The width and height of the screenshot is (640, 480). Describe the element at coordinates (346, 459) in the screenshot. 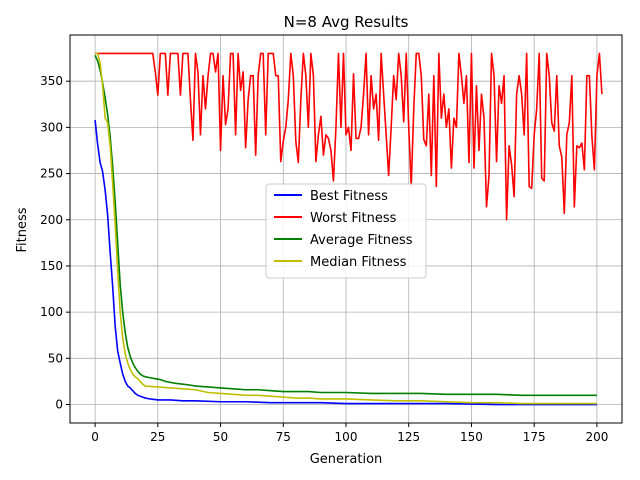

I see `x-axis-title: Generation` at that location.